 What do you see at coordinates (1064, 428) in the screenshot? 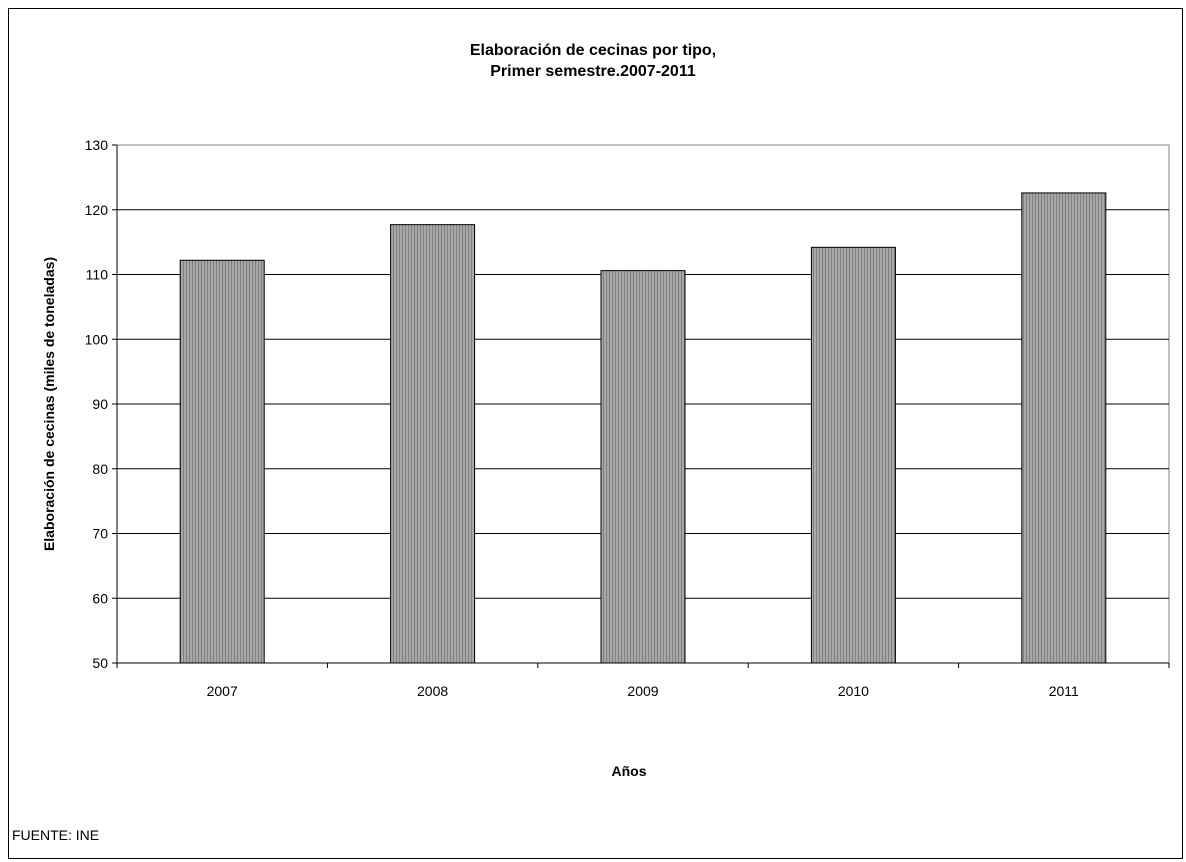
I see `bar-2011` at bounding box center [1064, 428].